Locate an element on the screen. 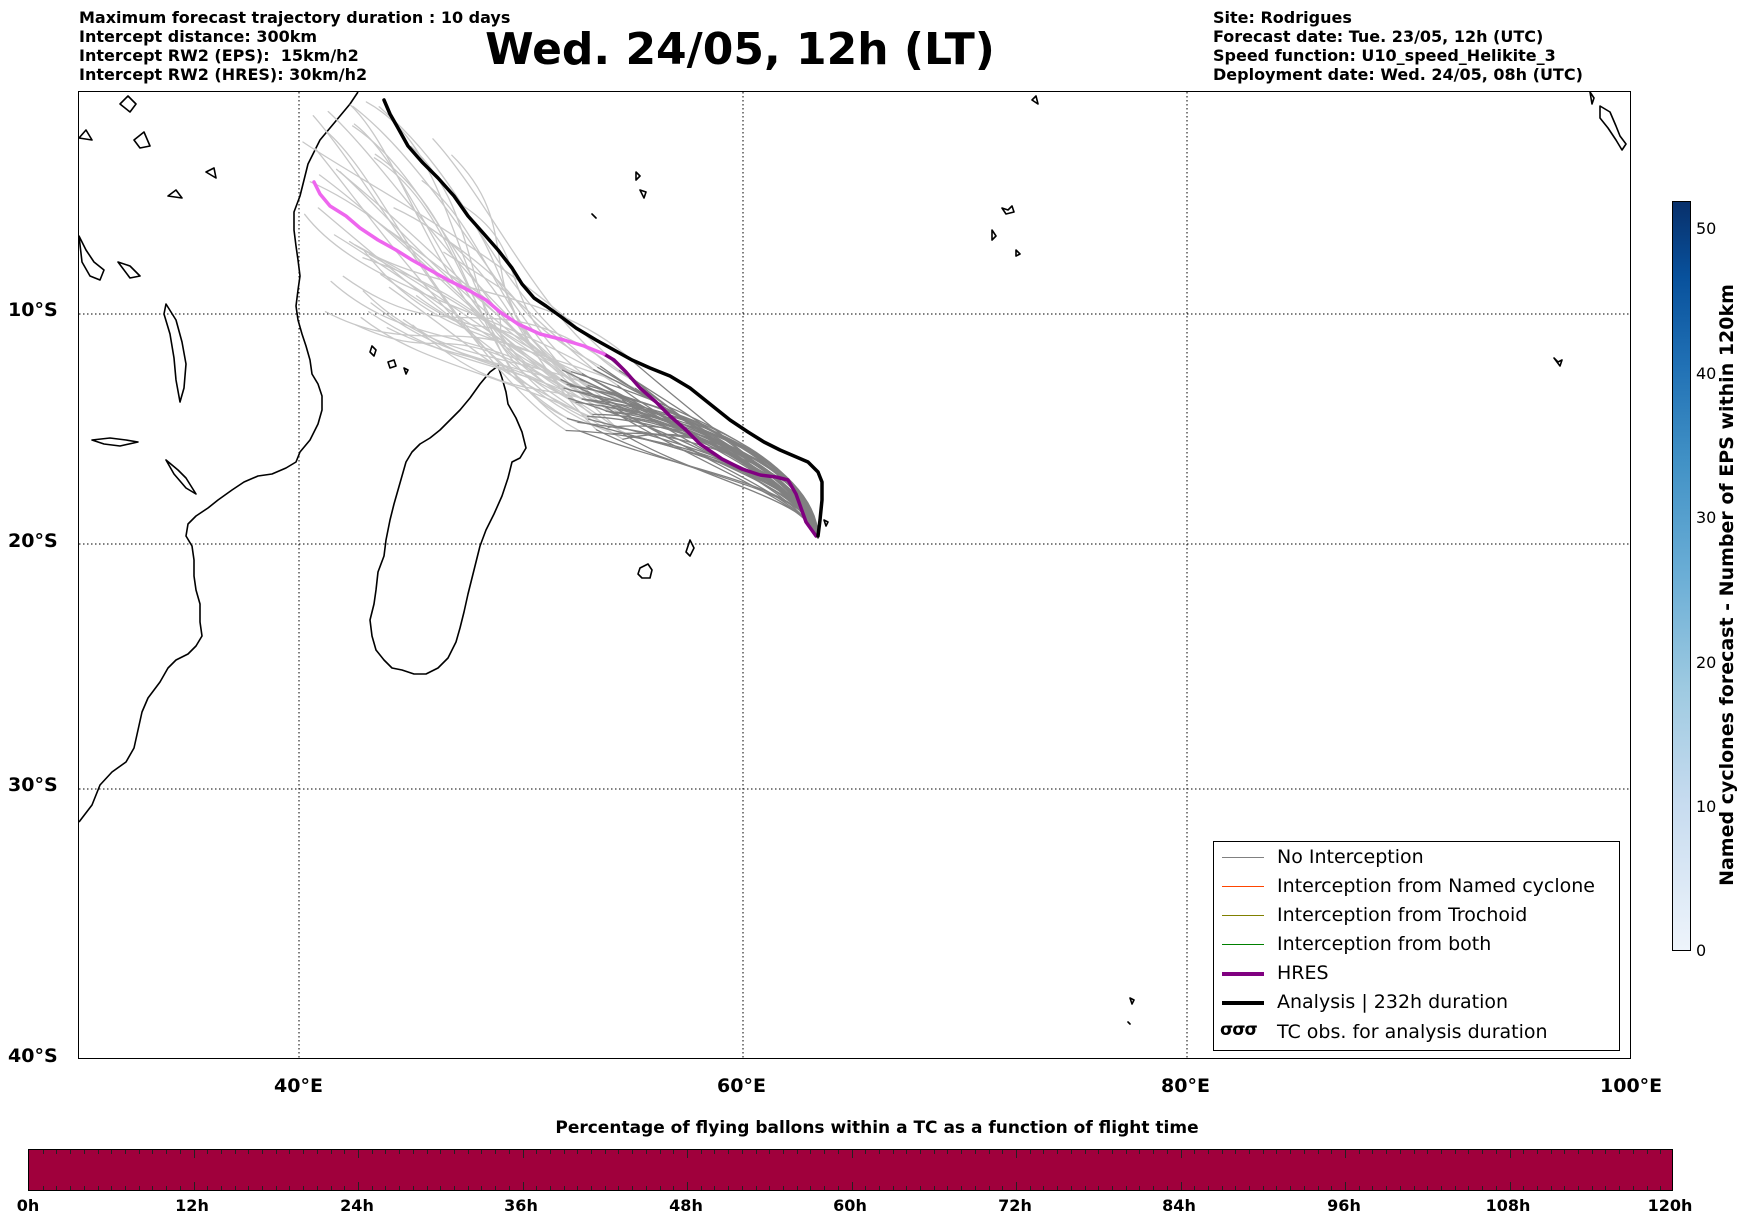 The width and height of the screenshot is (1754, 1223). legend-label: TC obs. for analysis duration is located at coordinates (1412, 1032).